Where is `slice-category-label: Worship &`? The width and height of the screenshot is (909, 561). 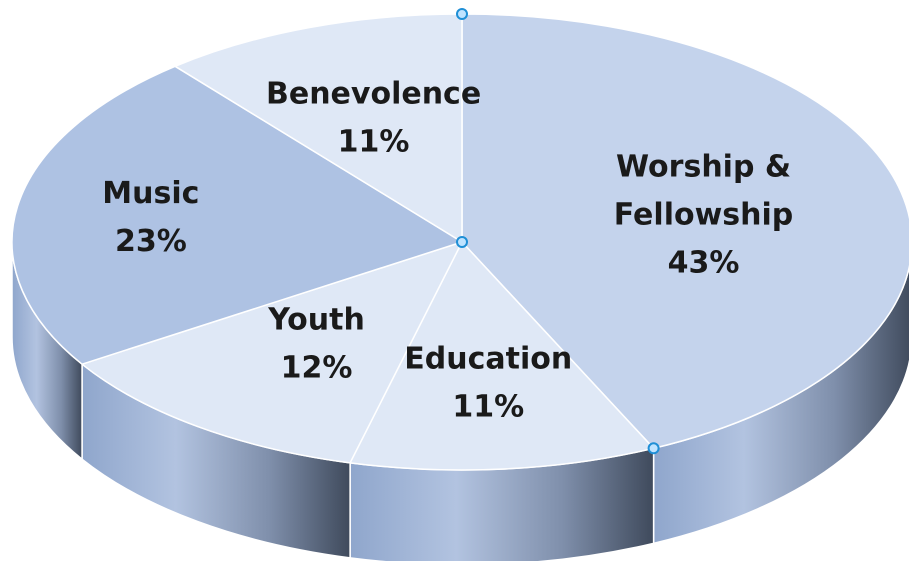
slice-category-label: Worship & is located at coordinates (703, 167).